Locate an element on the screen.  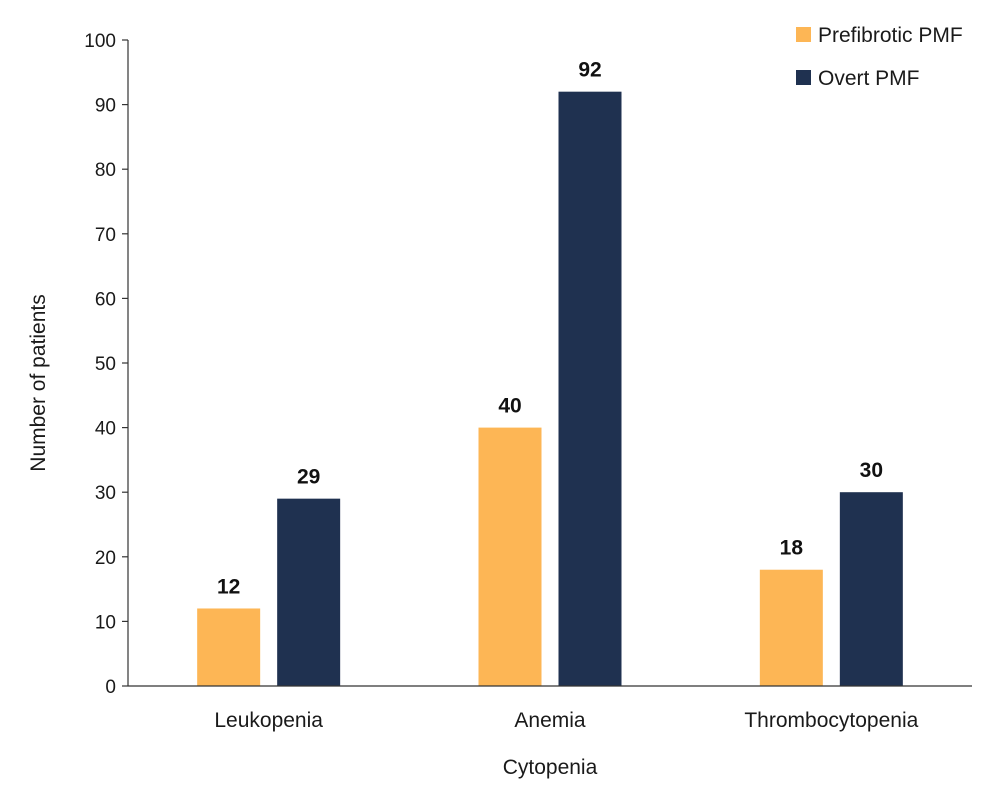
x-category-label-leukopenia: Leukopenia is located at coordinates (268, 720).